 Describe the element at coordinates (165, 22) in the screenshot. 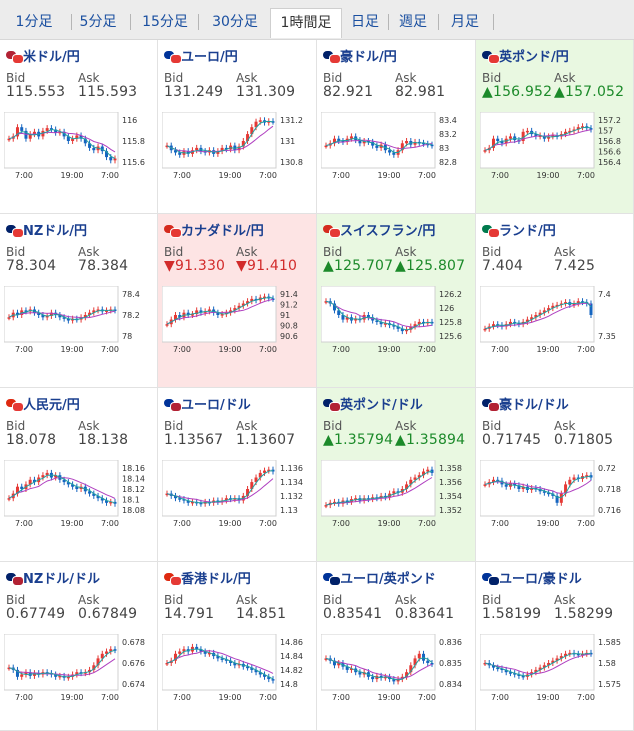

I see `tab-timeframe: 15分足` at that location.